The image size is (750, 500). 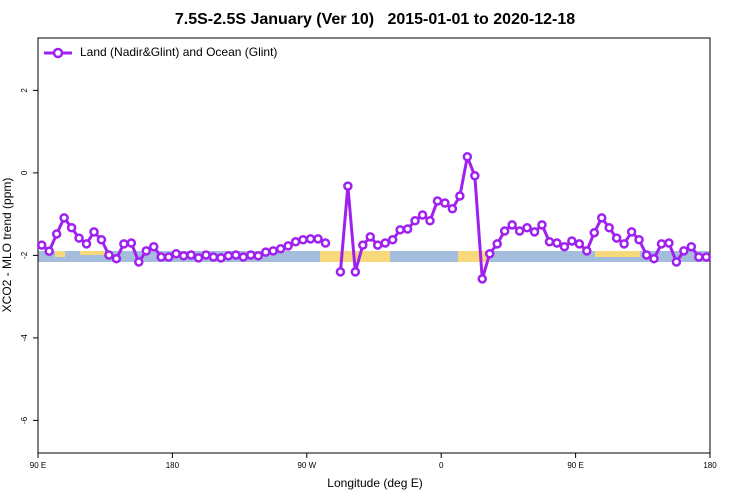 I want to click on y-tick-label: 0, so click(x=24, y=172).